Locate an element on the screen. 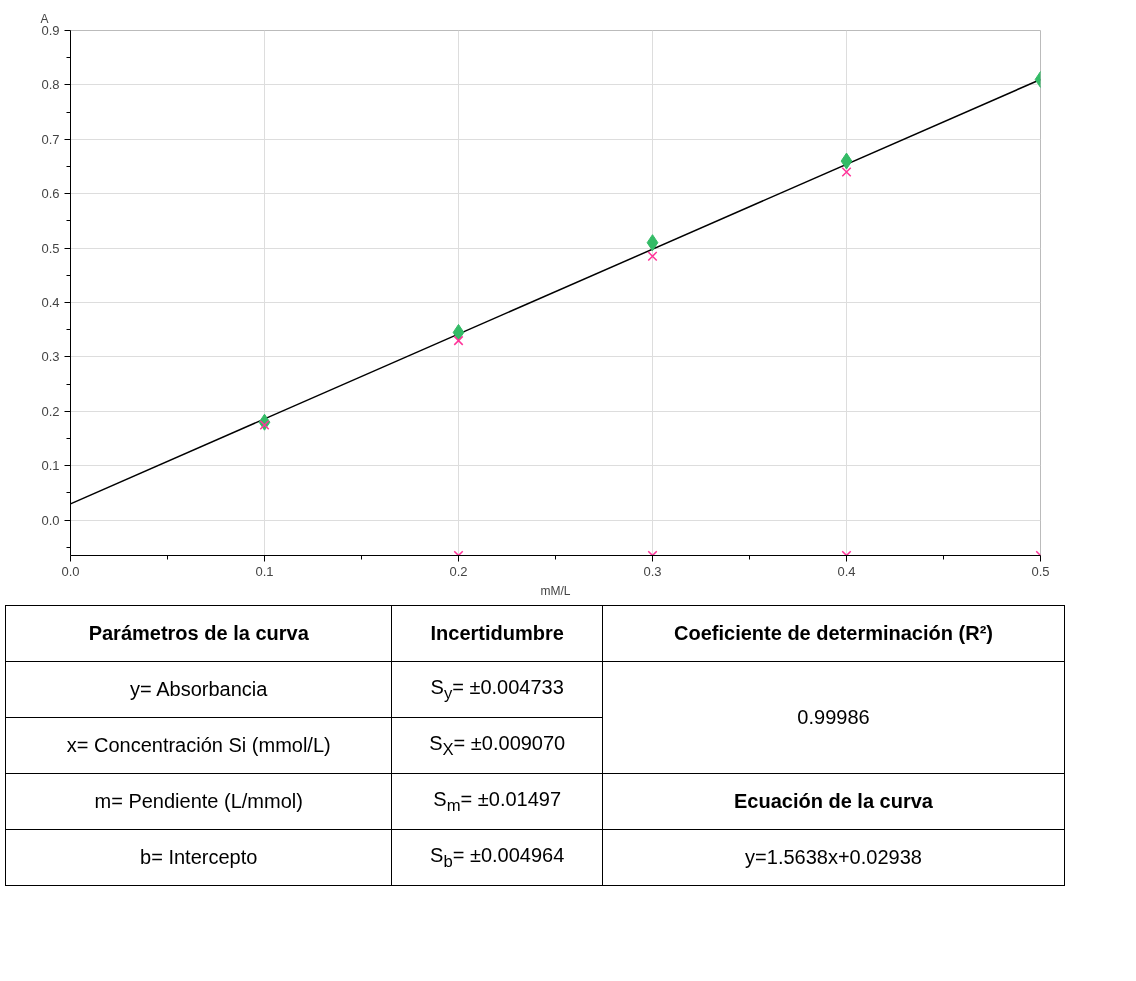 The width and height of the screenshot is (1136, 981). y-tick-label: 0.5 is located at coordinates (50, 248).